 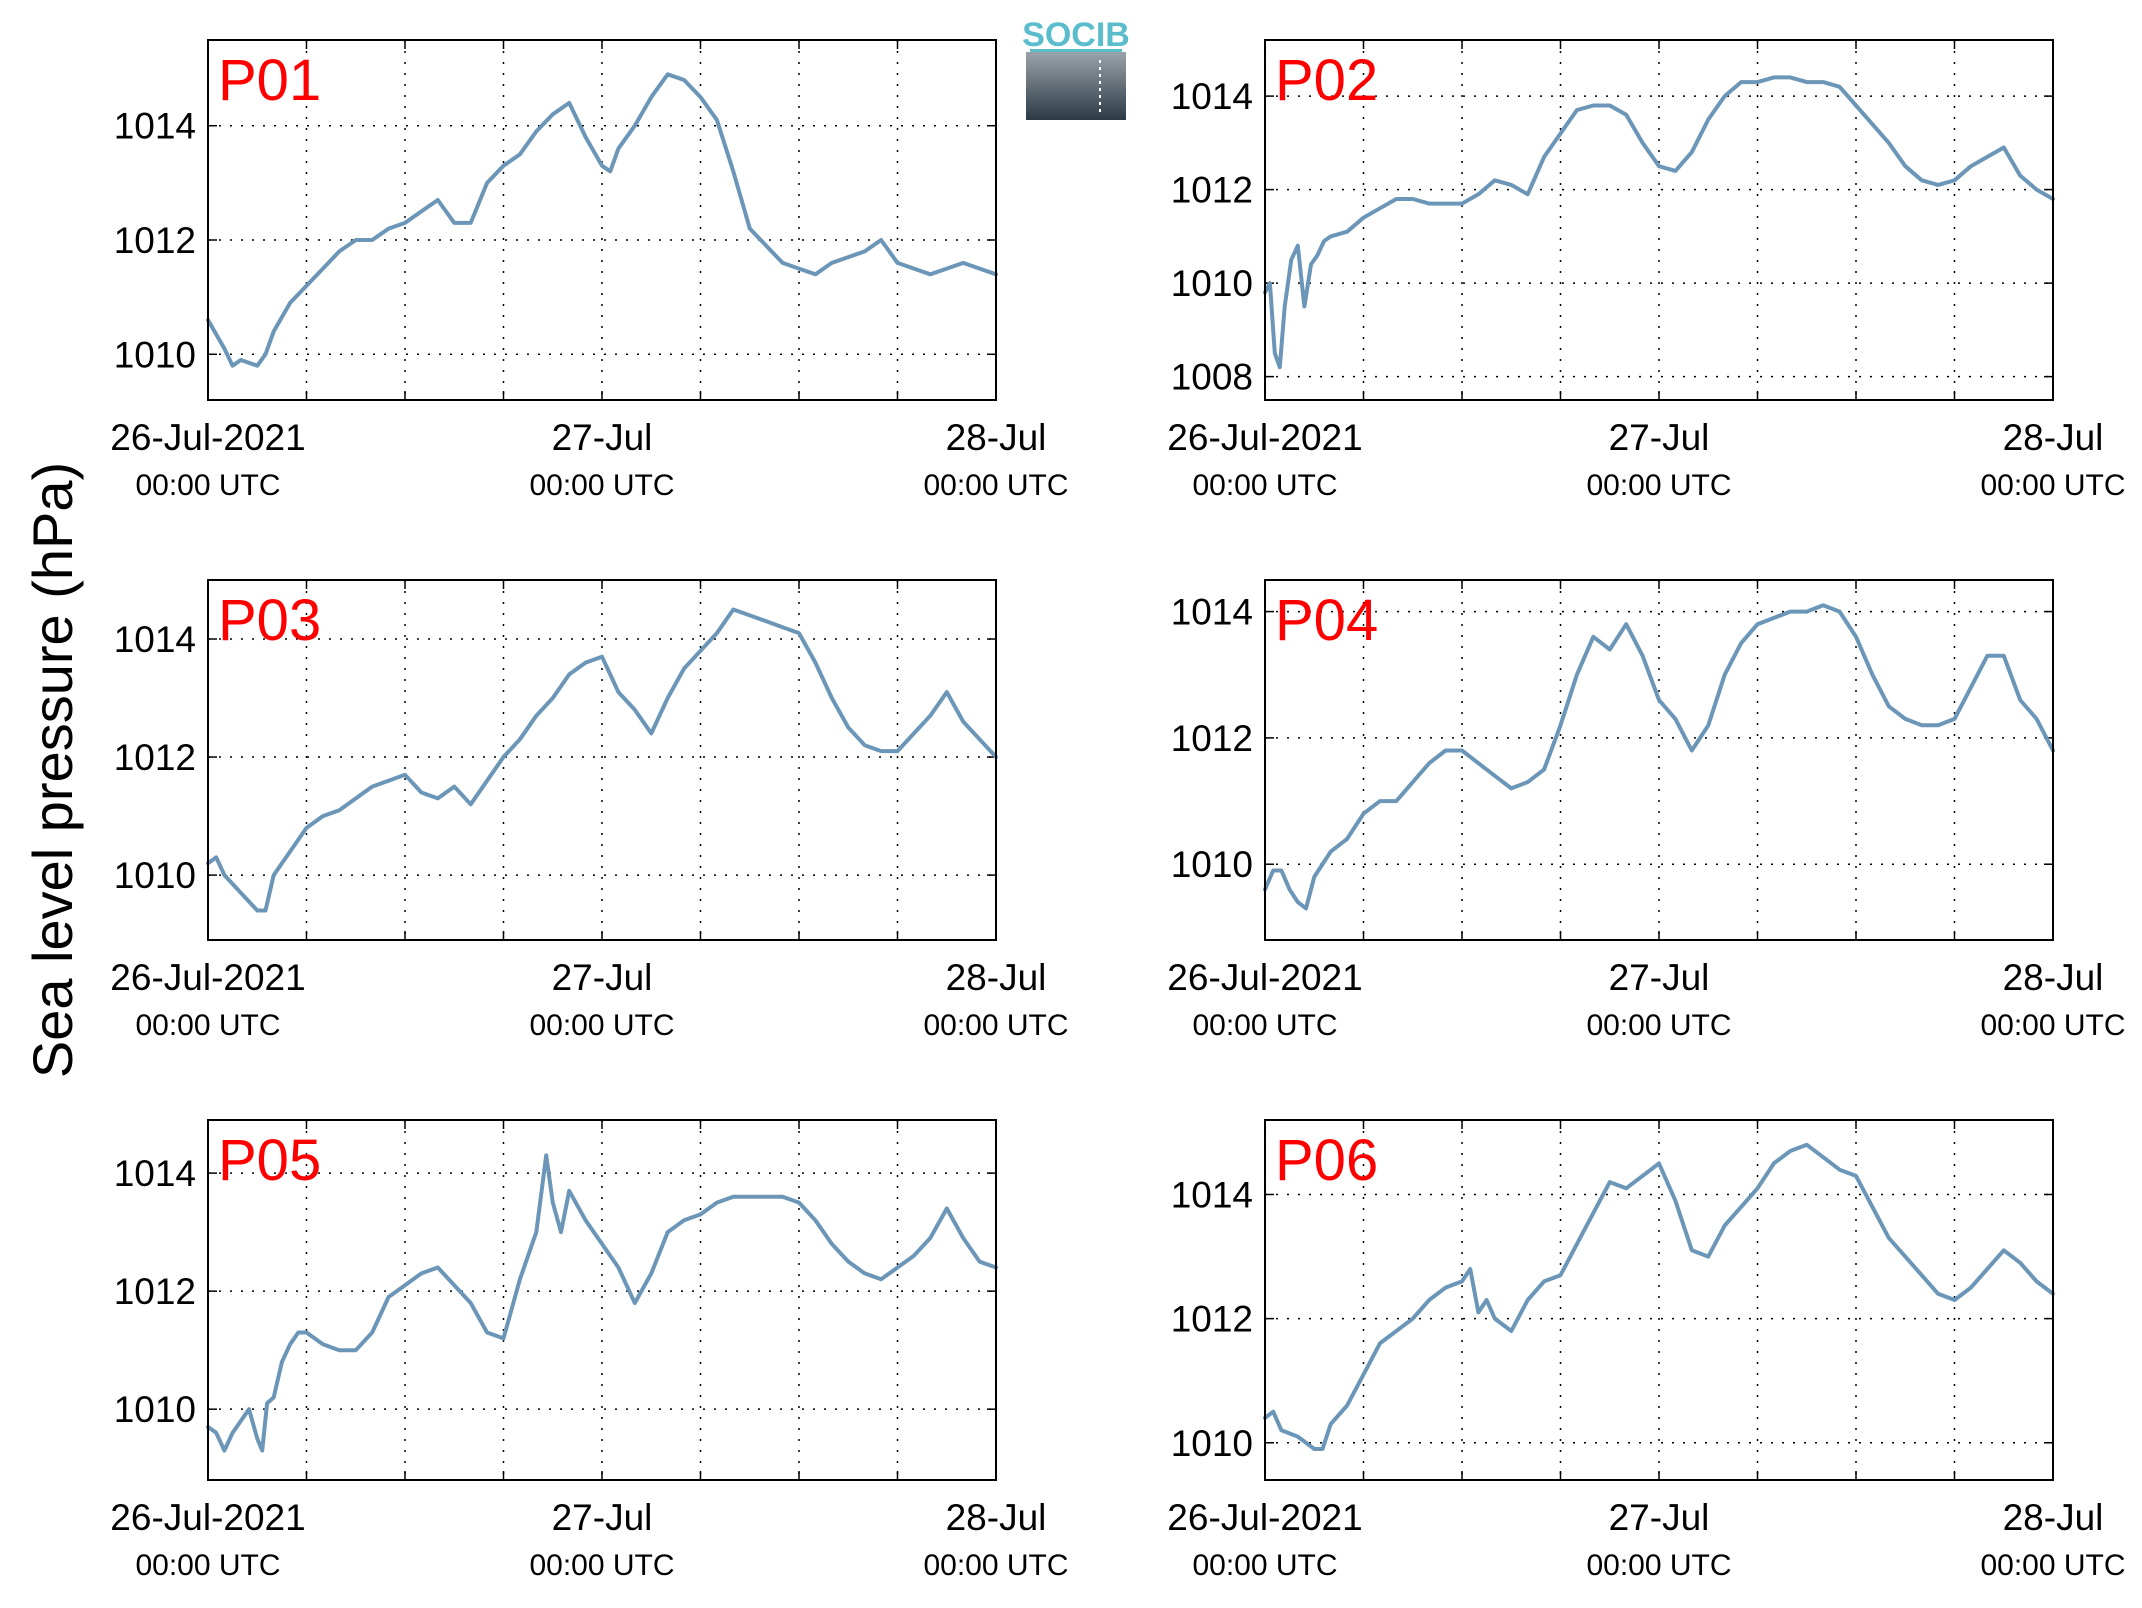 I want to click on y-tick-label: 1008, so click(x=1212, y=377).